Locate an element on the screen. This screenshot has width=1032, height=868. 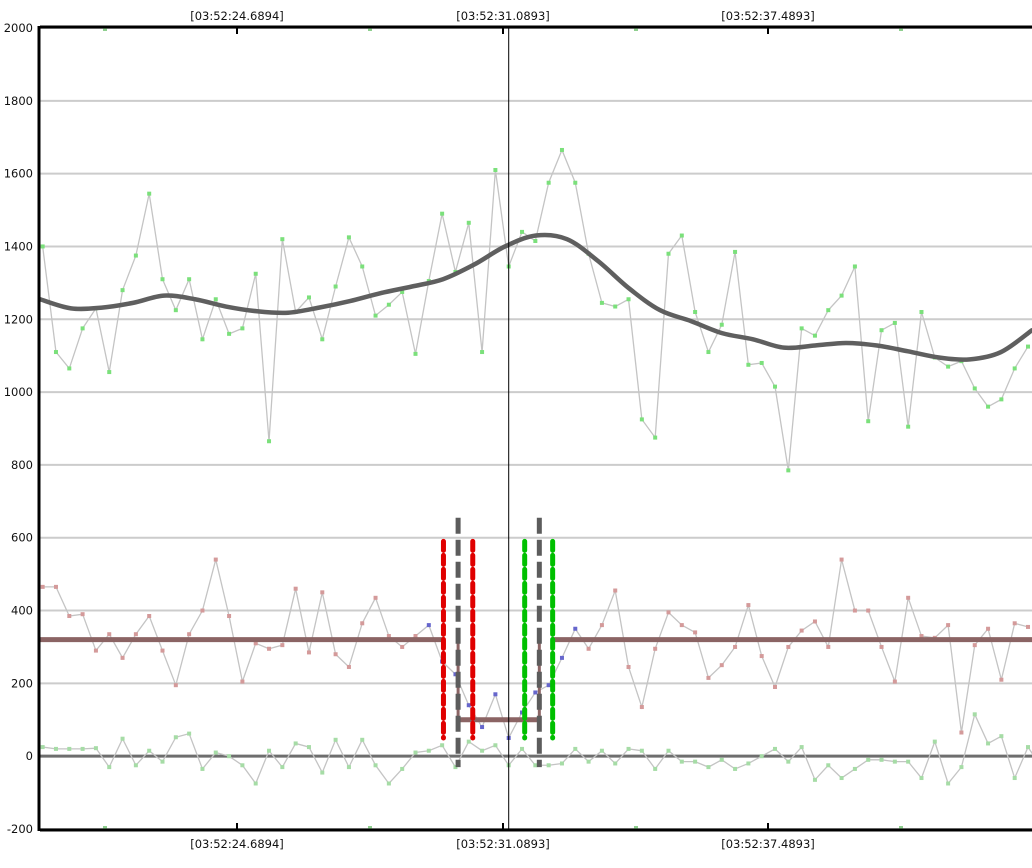
y-tick-label: 1000 is located at coordinates (18, 392).